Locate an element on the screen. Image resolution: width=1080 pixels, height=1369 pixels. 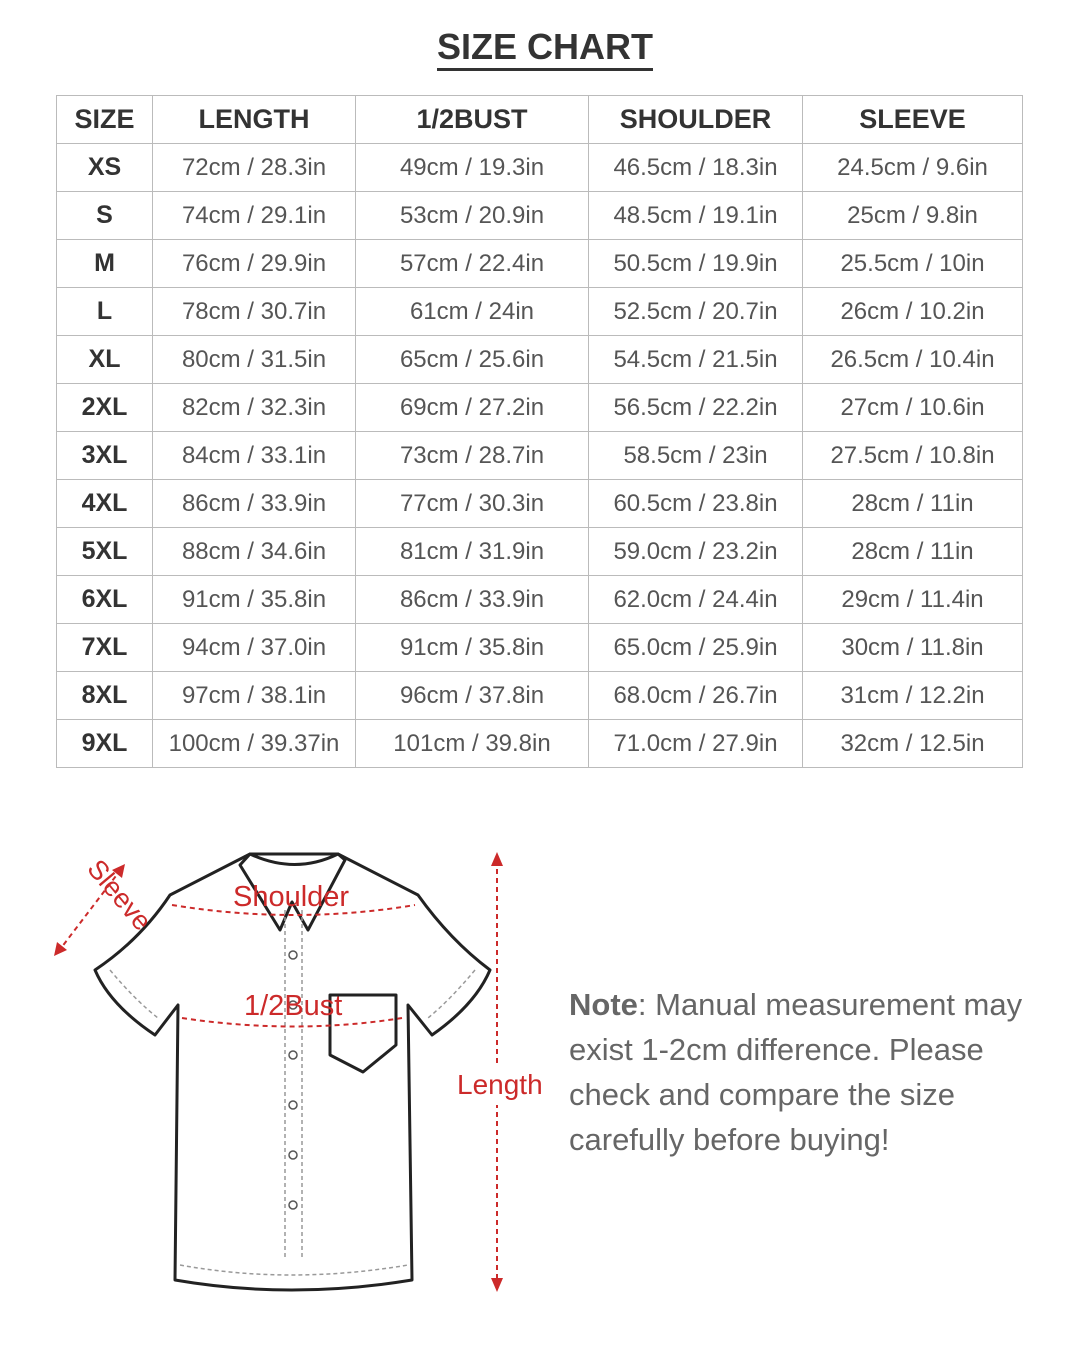
measurement-cell: 80cm / 31.5in is located at coordinates (254, 359).